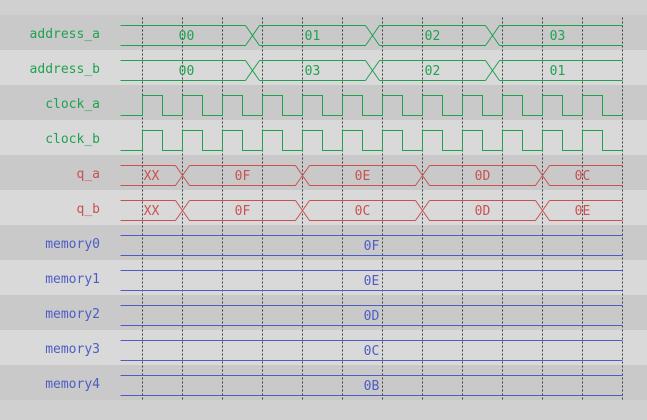  Describe the element at coordinates (72, 279) in the screenshot. I see `signal-label-memory1: memory1` at that location.